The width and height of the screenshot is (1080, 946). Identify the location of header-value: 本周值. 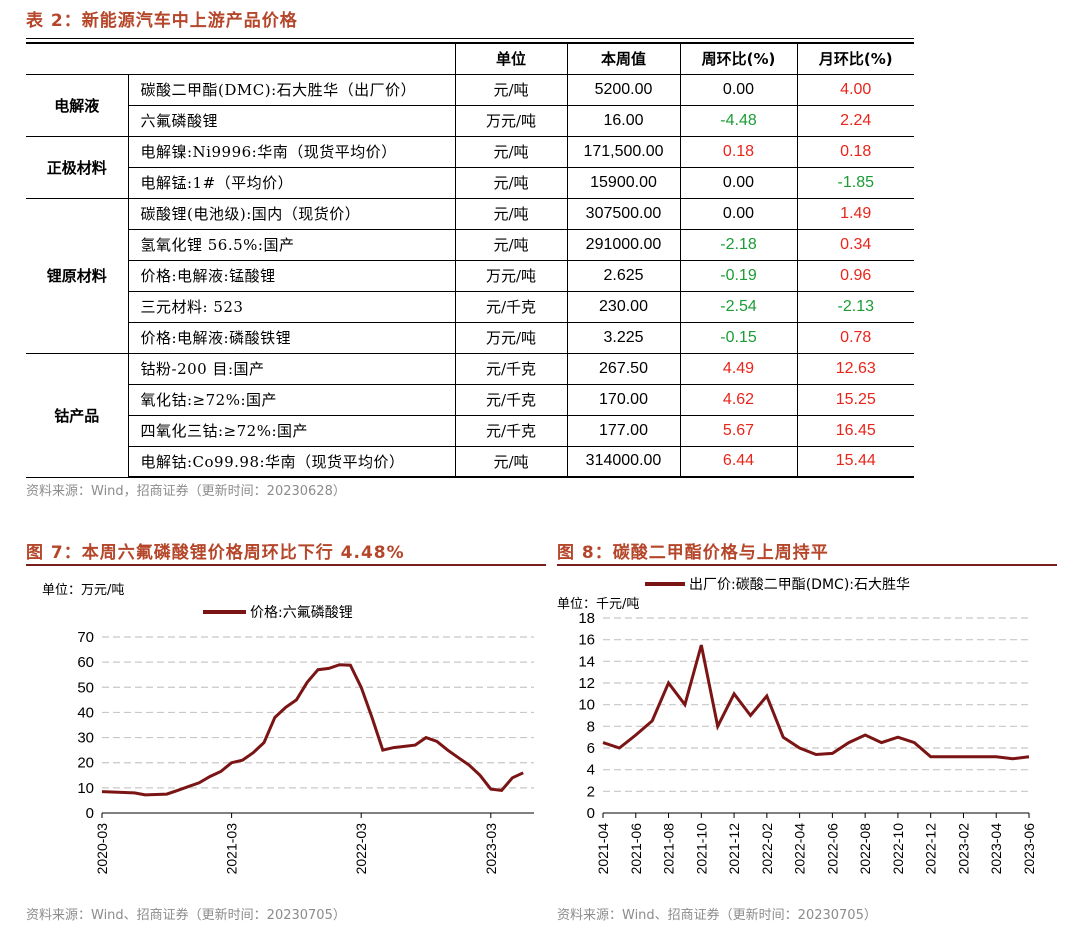
(623, 58).